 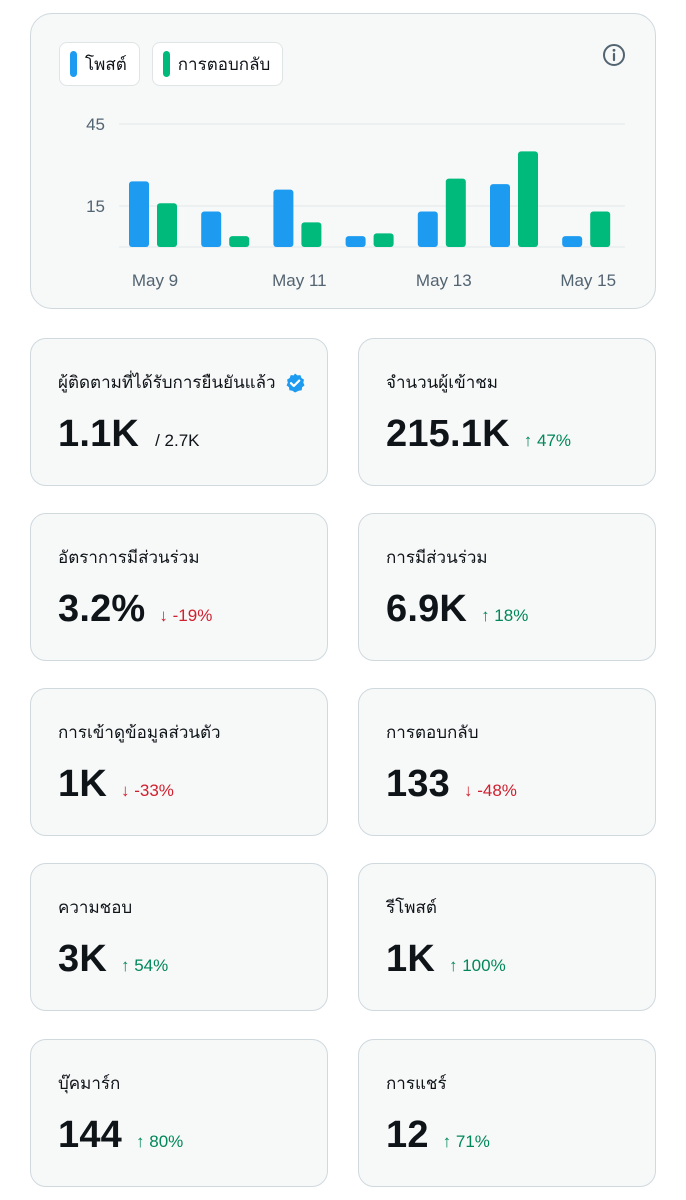 I want to click on stat-title: การมีส่วนร่วม, so click(x=437, y=557).